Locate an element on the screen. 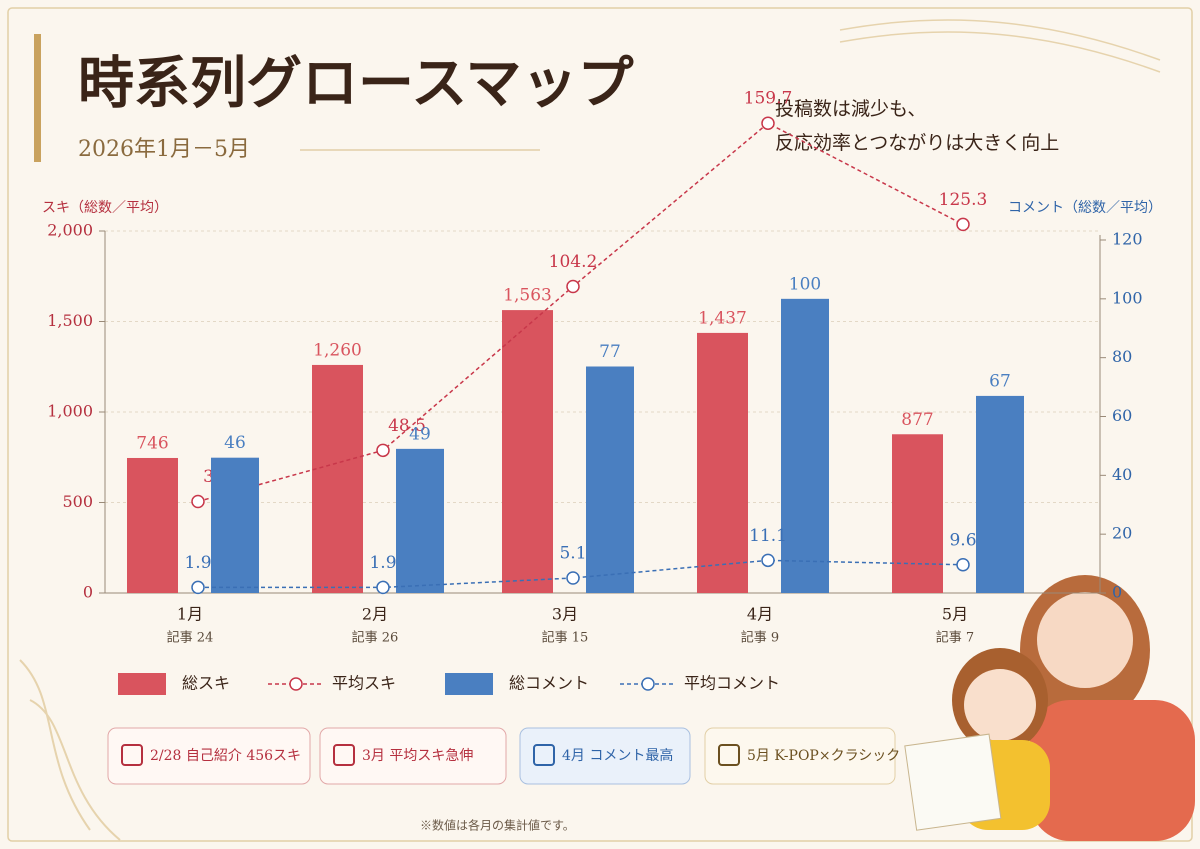 Image resolution: width=1200 pixels, height=849 pixels. value-label: 49 is located at coordinates (420, 434).